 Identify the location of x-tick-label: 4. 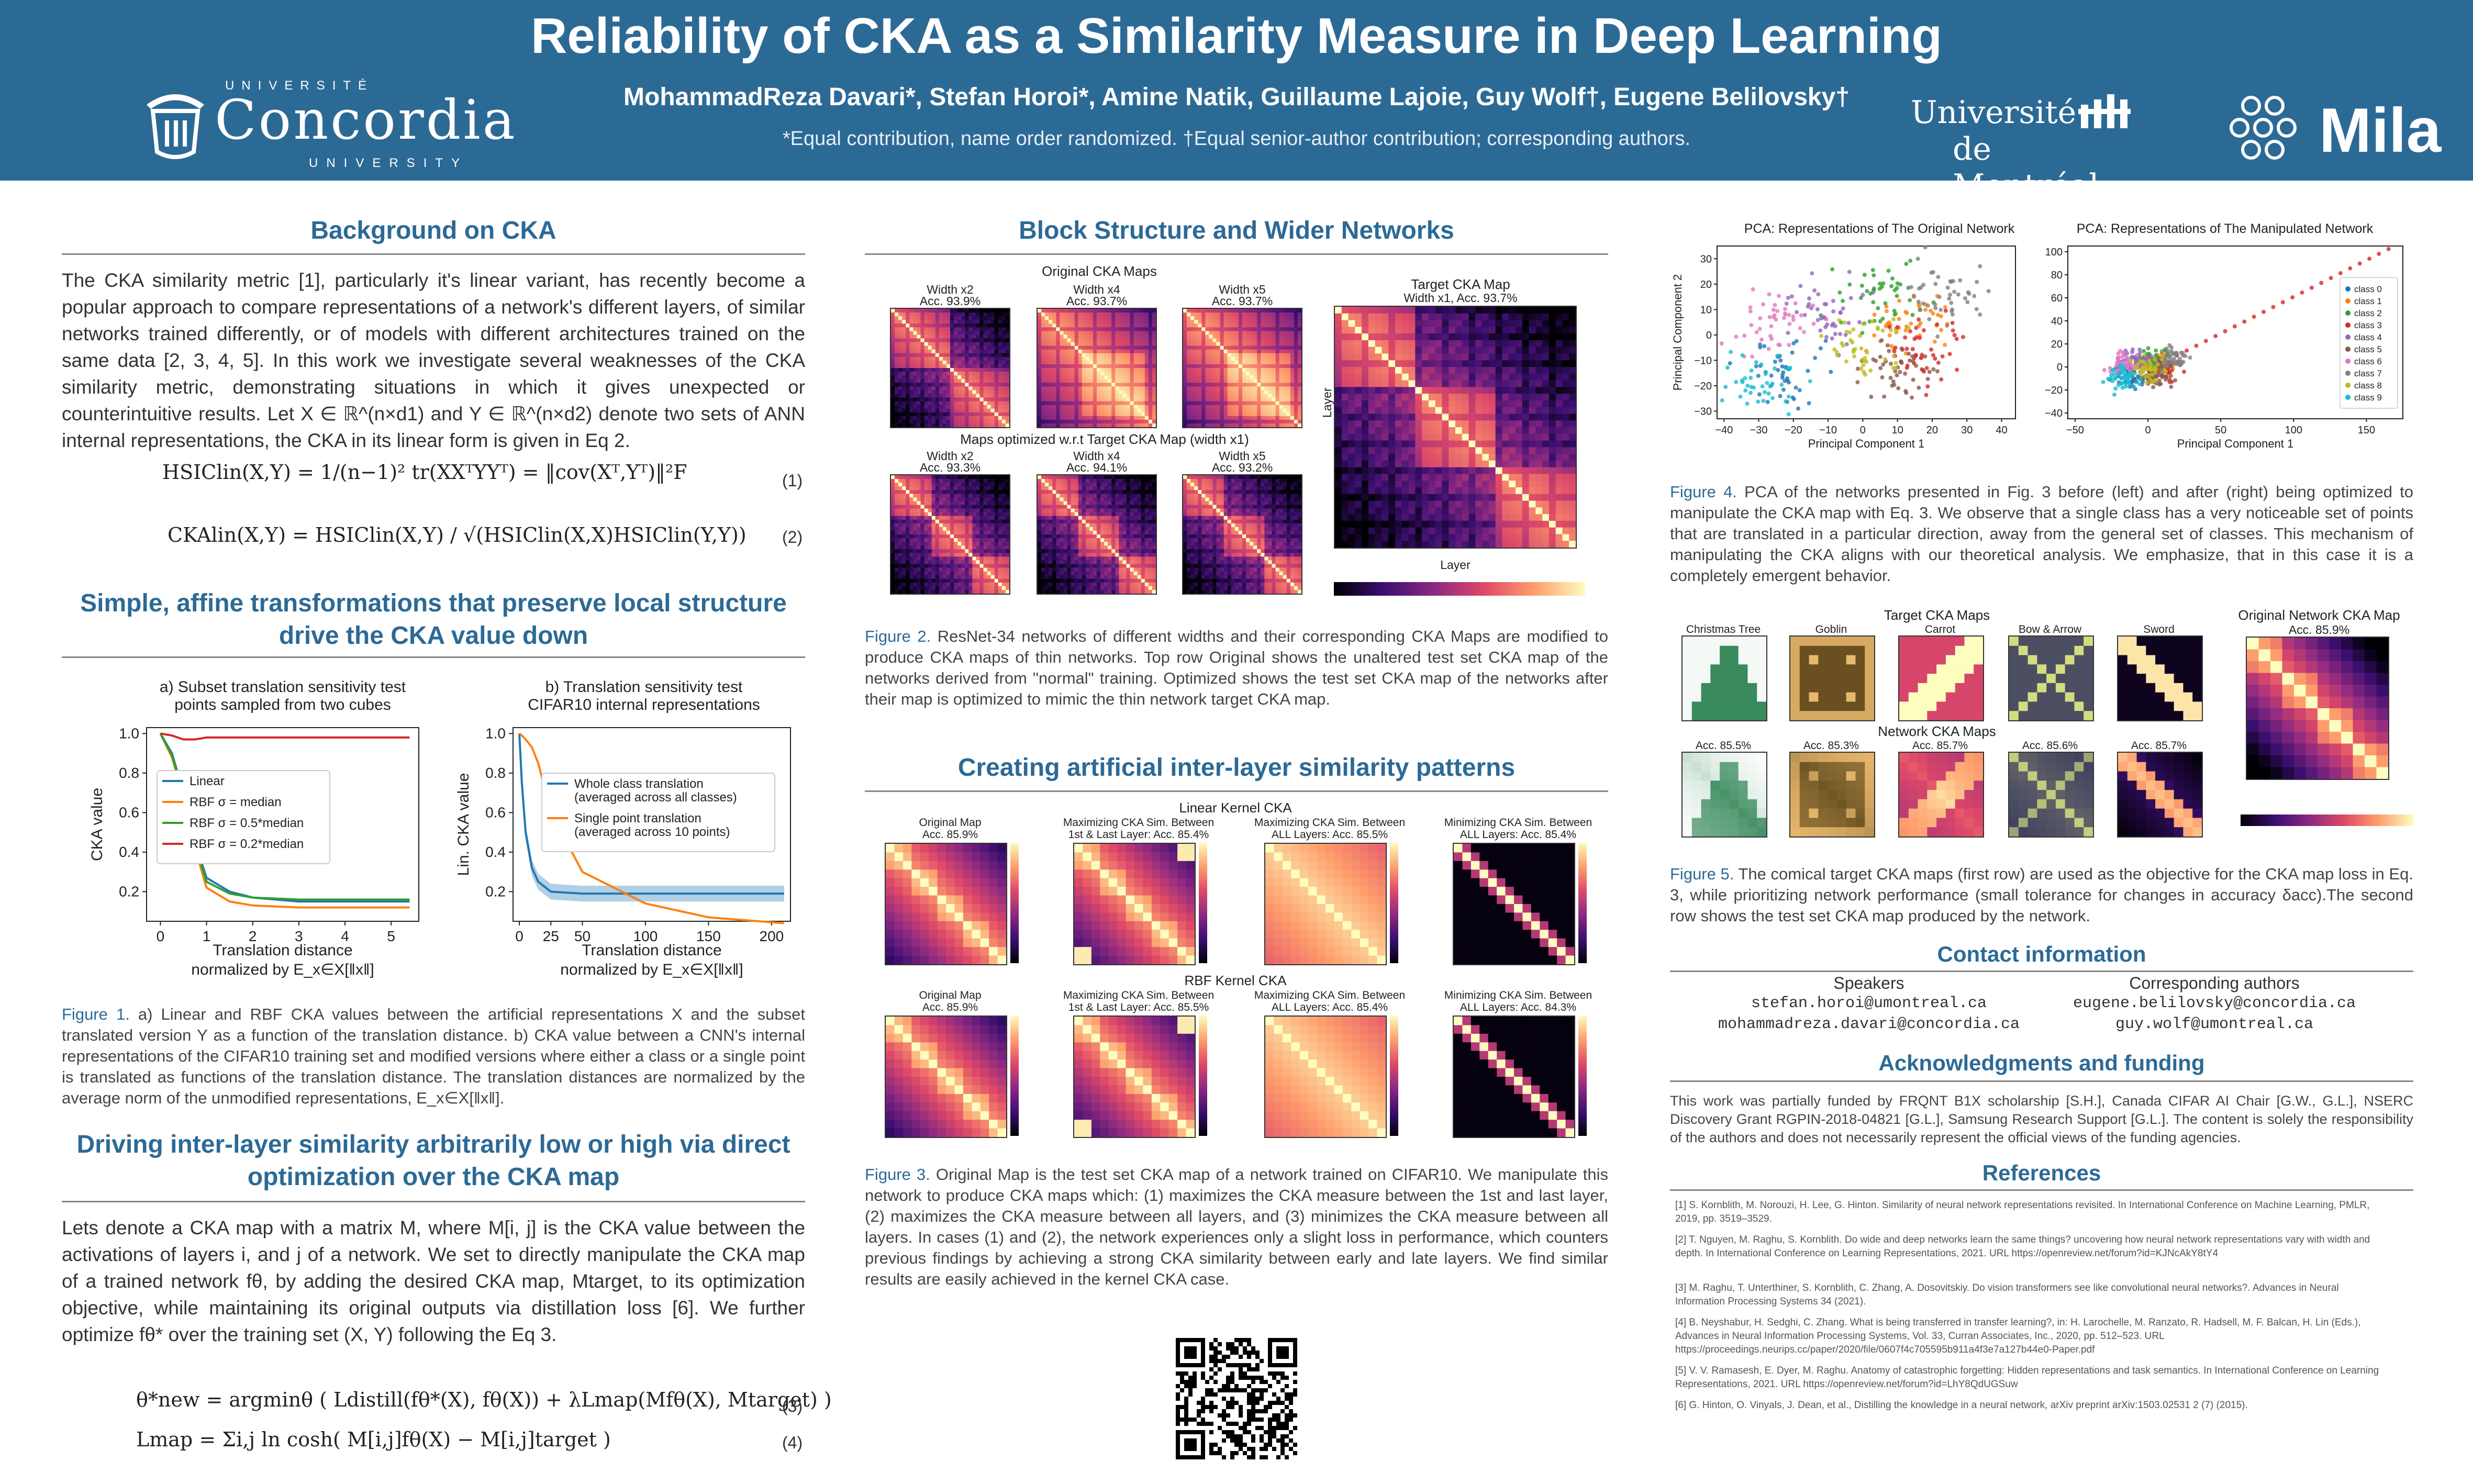
(345, 936).